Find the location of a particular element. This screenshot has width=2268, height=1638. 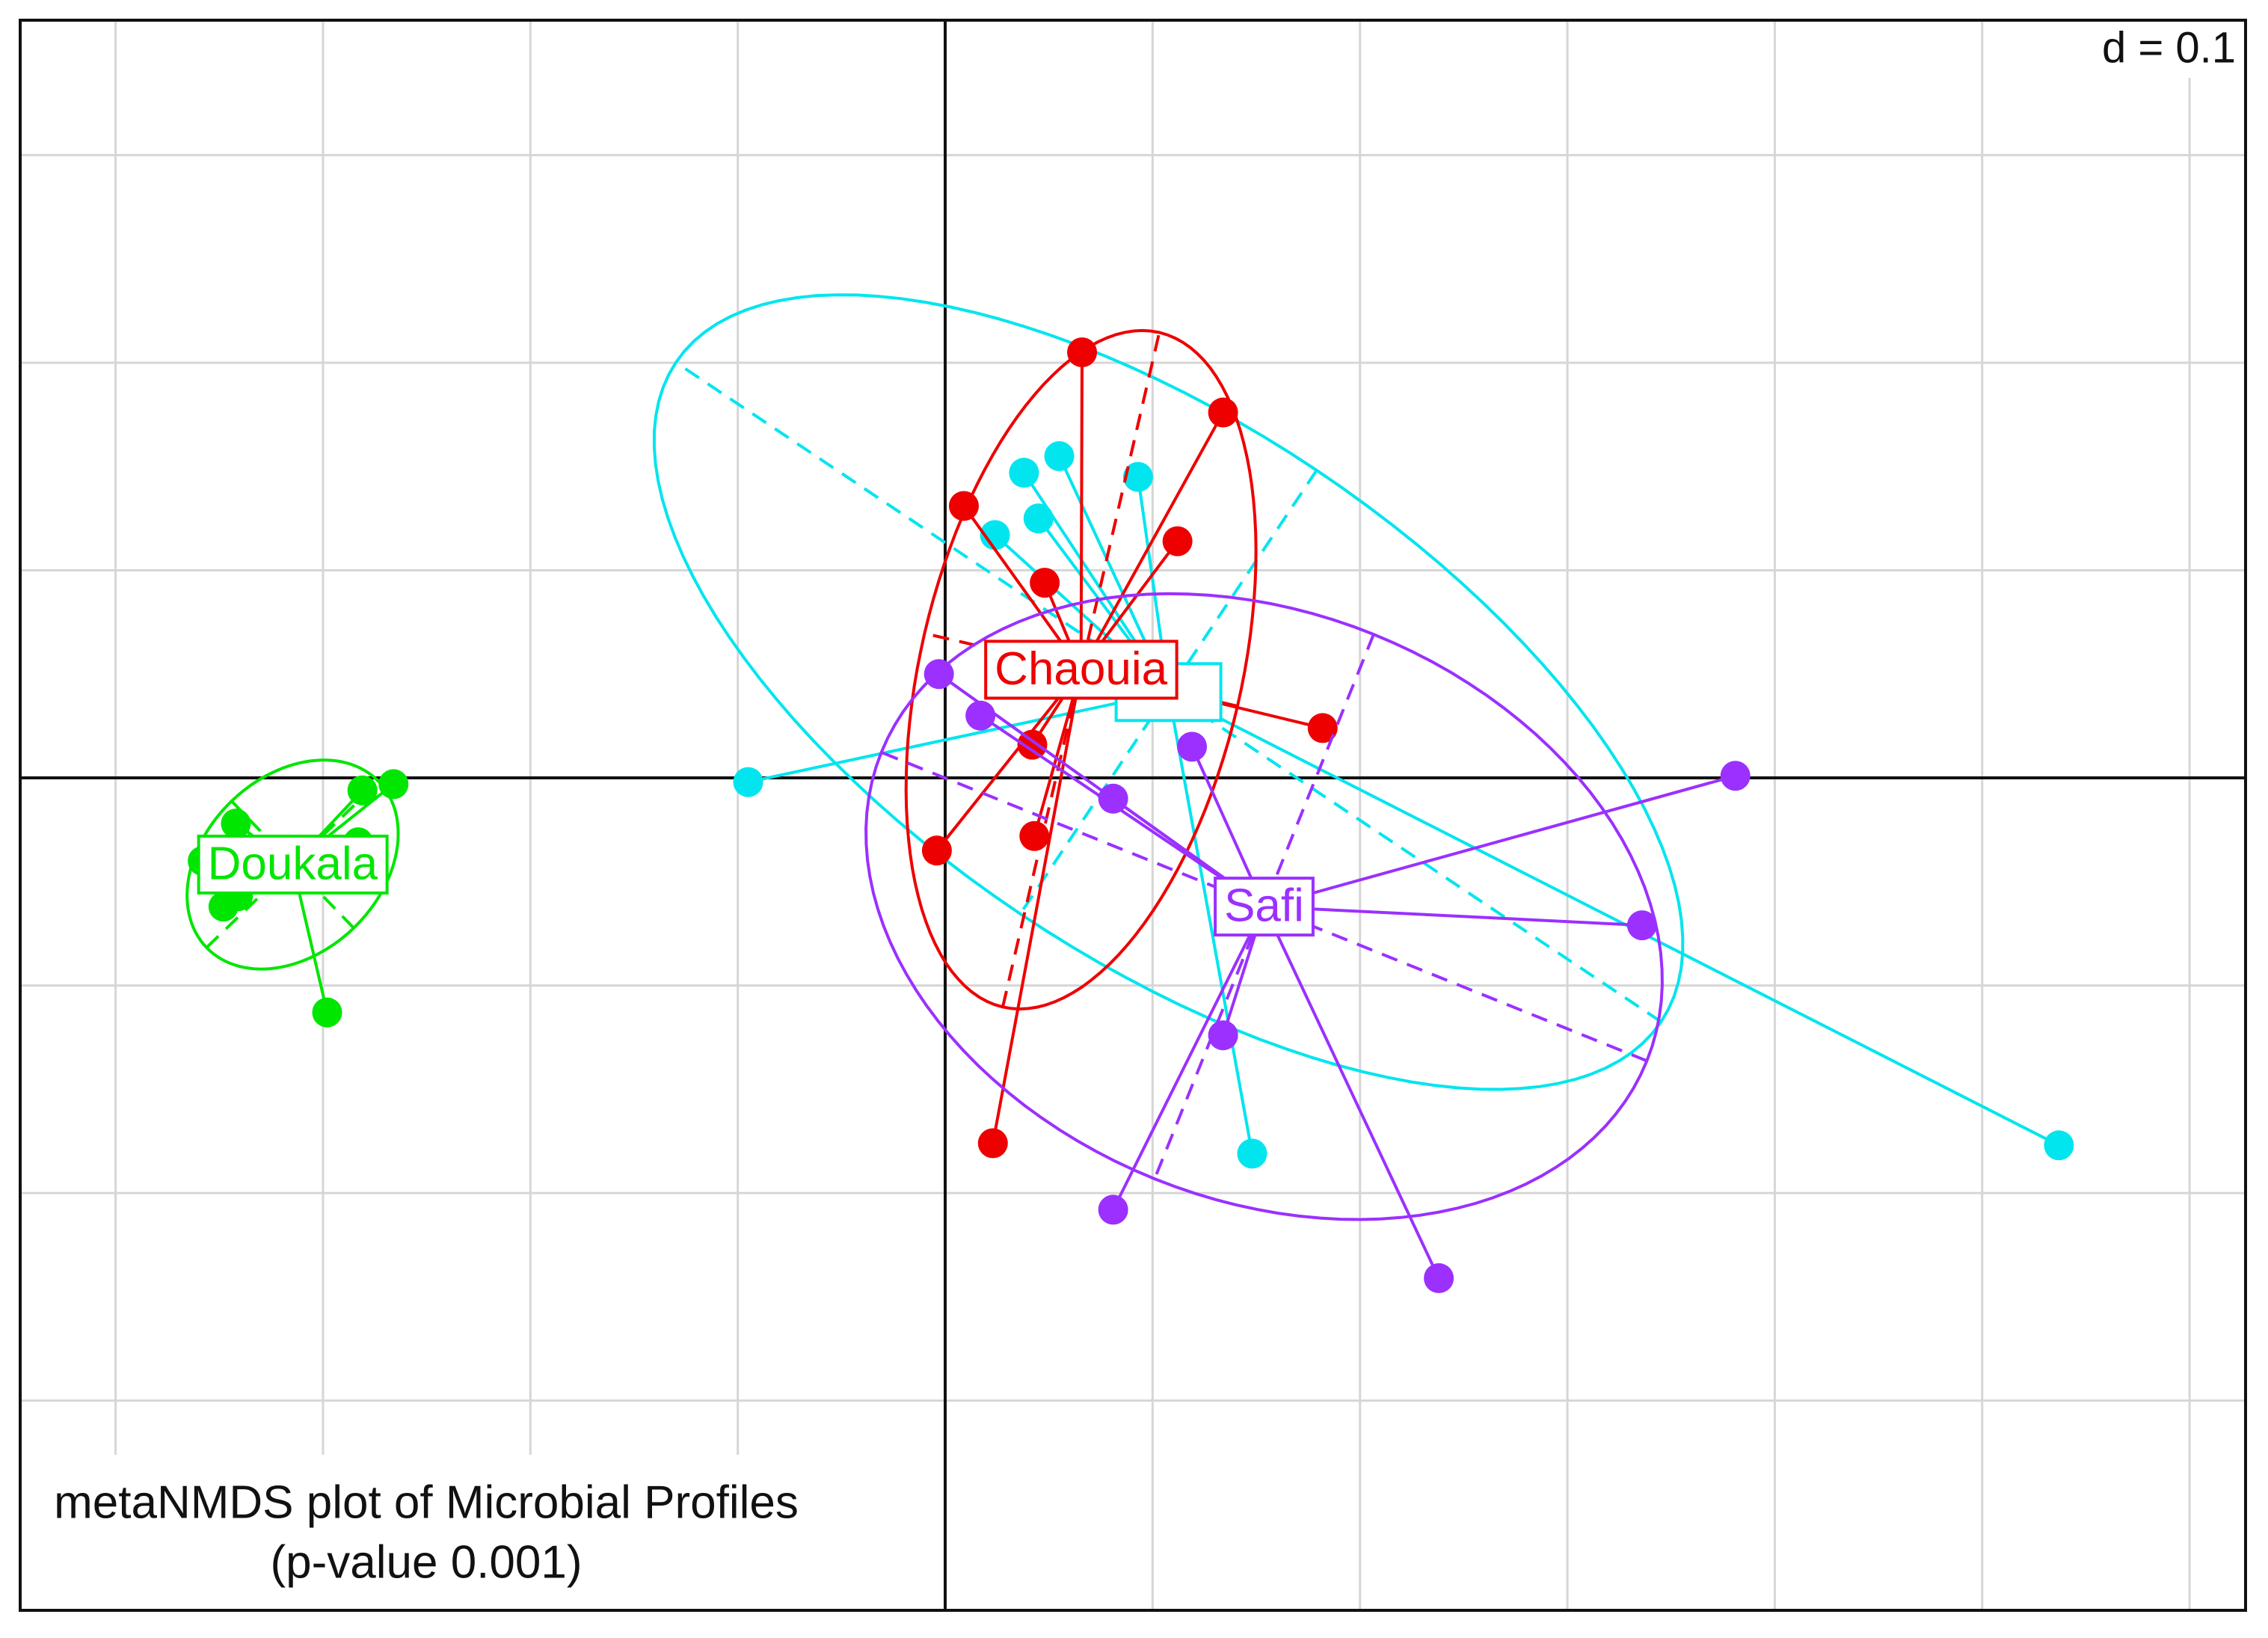

grid-label-background is located at coordinates (2154, 50).